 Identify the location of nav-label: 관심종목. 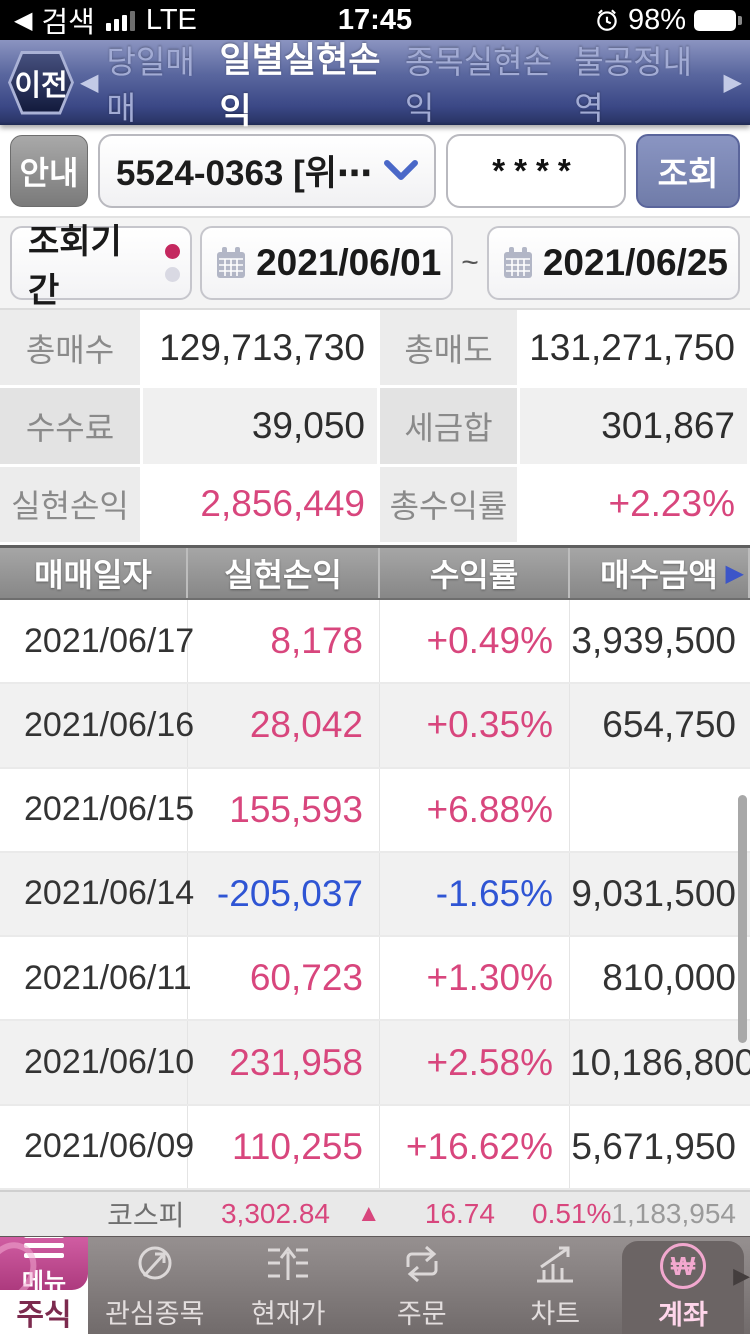
(155, 1314).